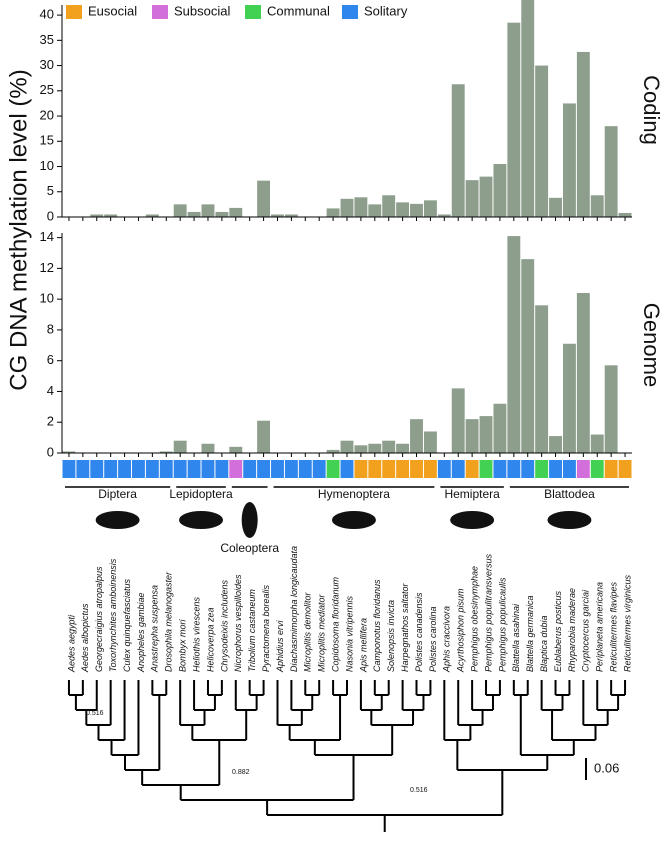 This screenshot has width=667, height=842. I want to click on species-label: Microplitis mediator, so click(322, 632).